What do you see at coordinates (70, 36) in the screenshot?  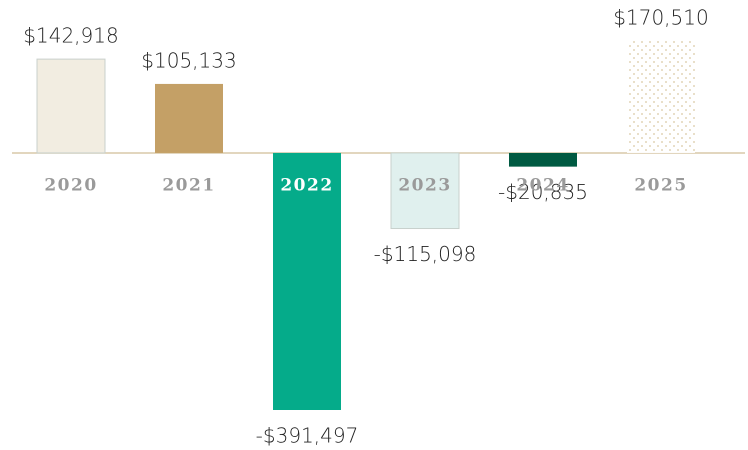 I see `value-label: $142,918` at bounding box center [70, 36].